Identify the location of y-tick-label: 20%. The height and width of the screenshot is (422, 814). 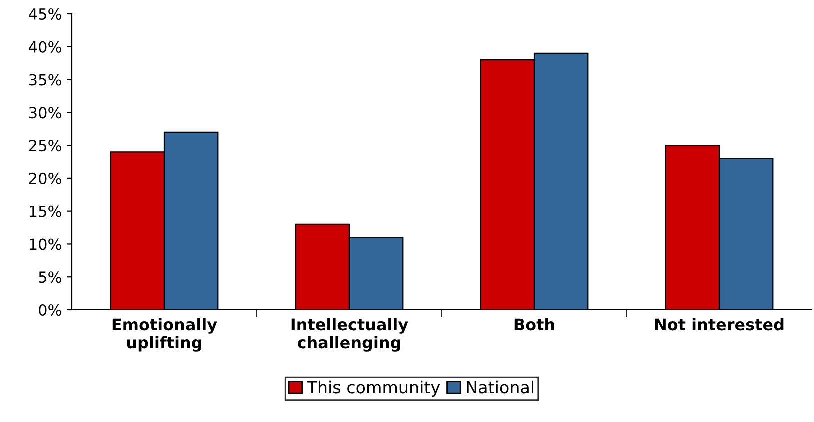
(45, 178).